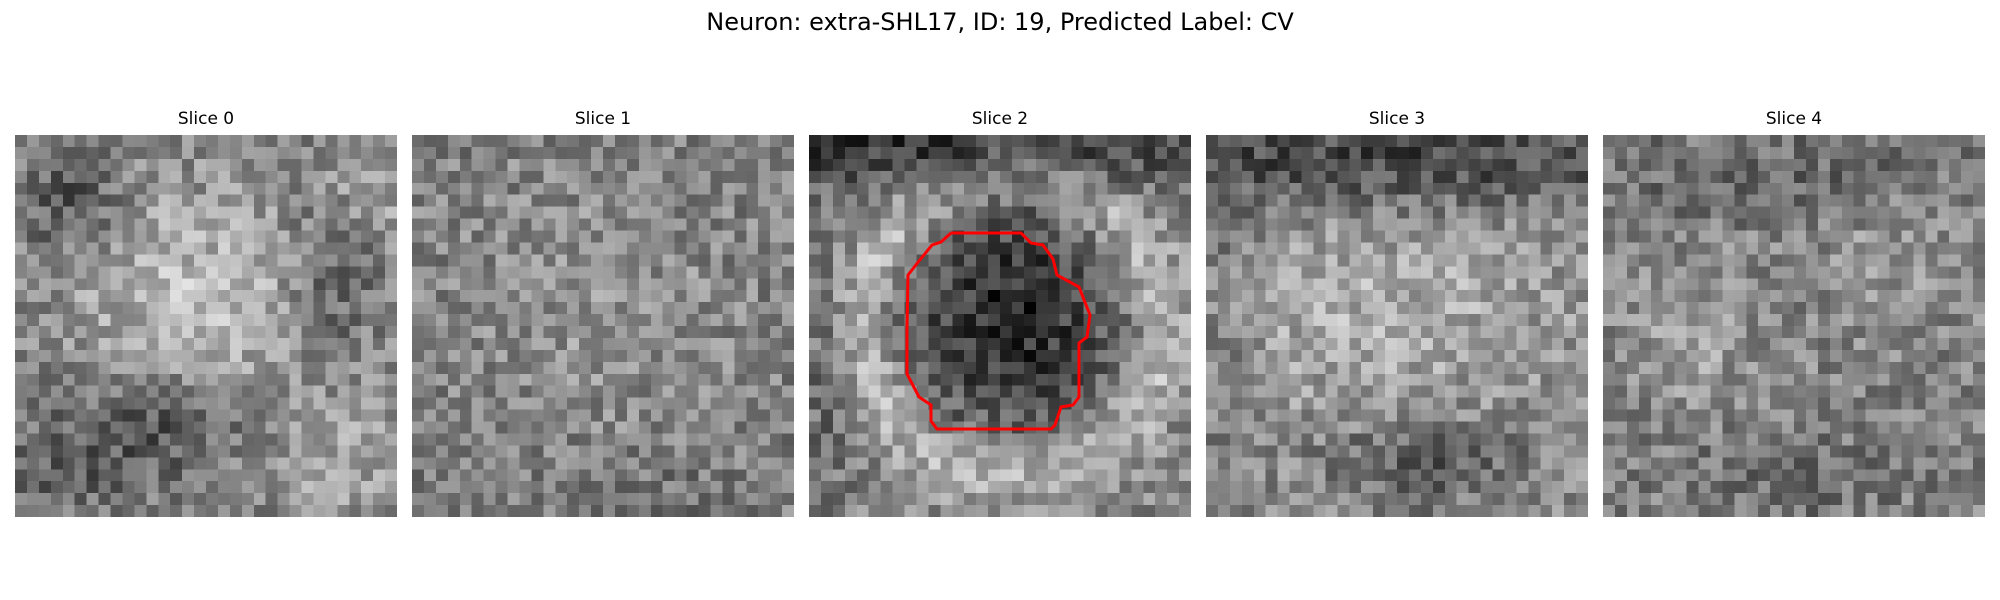 The height and width of the screenshot is (600, 2000). Describe the element at coordinates (1397, 119) in the screenshot. I see `panel-title-slice-3: Slice 3` at that location.